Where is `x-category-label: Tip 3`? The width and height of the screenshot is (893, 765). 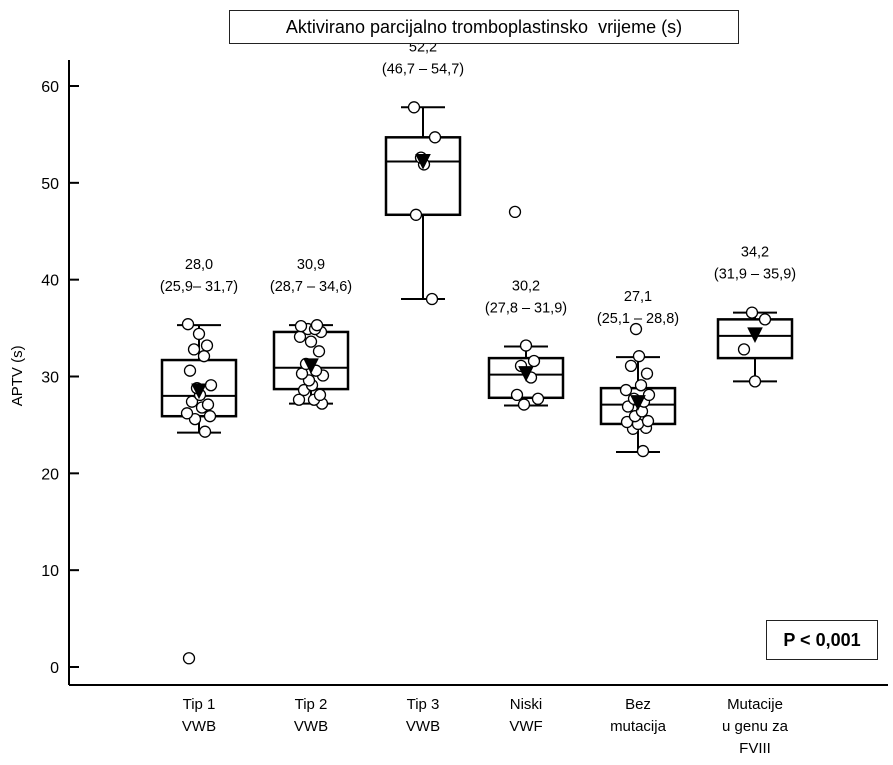
x-category-label: Tip 3 is located at coordinates (423, 704).